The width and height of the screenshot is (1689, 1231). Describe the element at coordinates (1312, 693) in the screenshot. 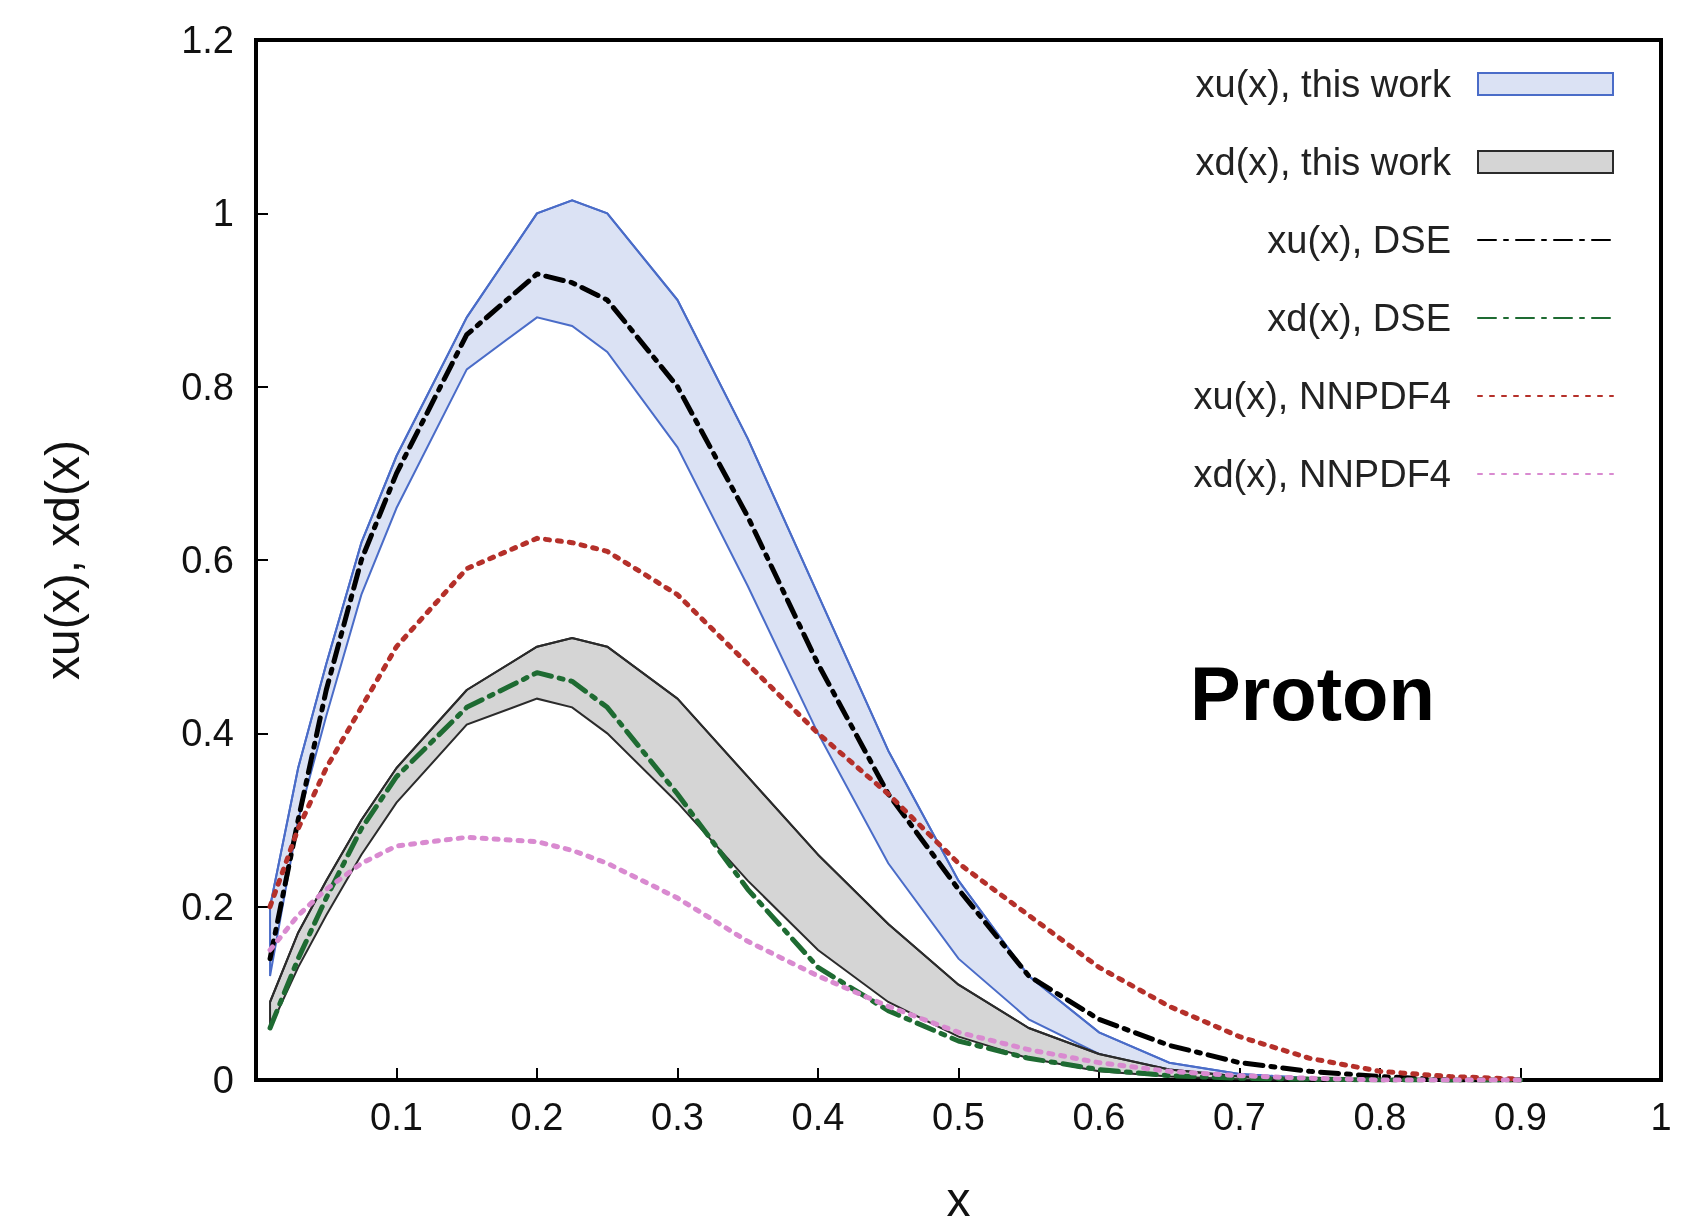

I see `annotation: Proton` at that location.